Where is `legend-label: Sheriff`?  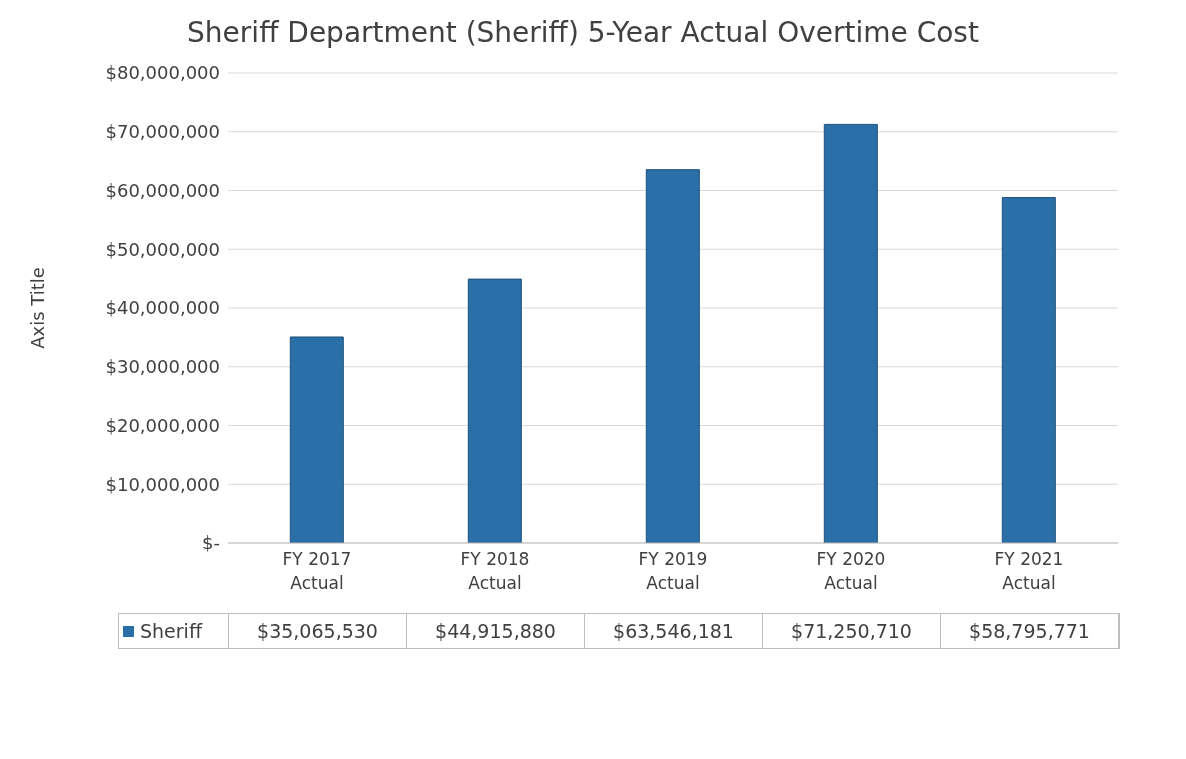 legend-label: Sheriff is located at coordinates (174, 631).